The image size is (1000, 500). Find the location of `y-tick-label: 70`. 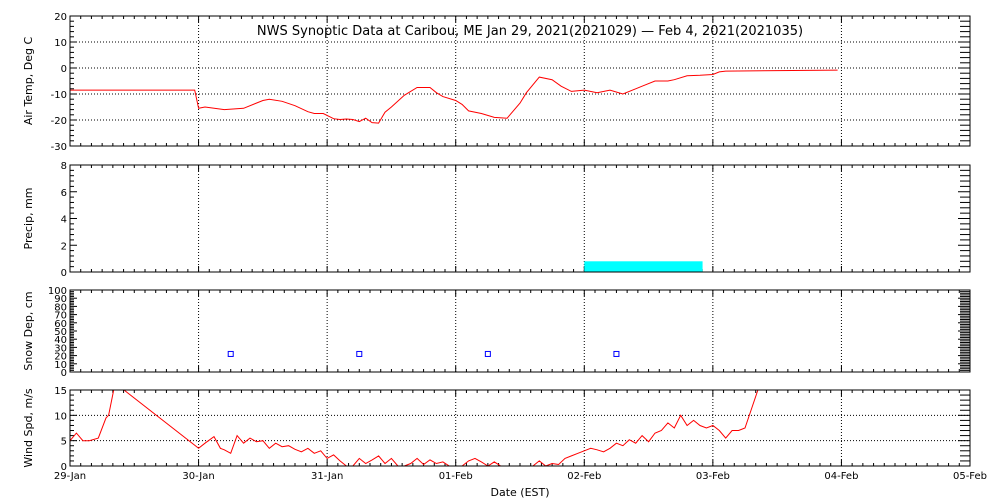

y-tick-label: 70 is located at coordinates (60, 316).